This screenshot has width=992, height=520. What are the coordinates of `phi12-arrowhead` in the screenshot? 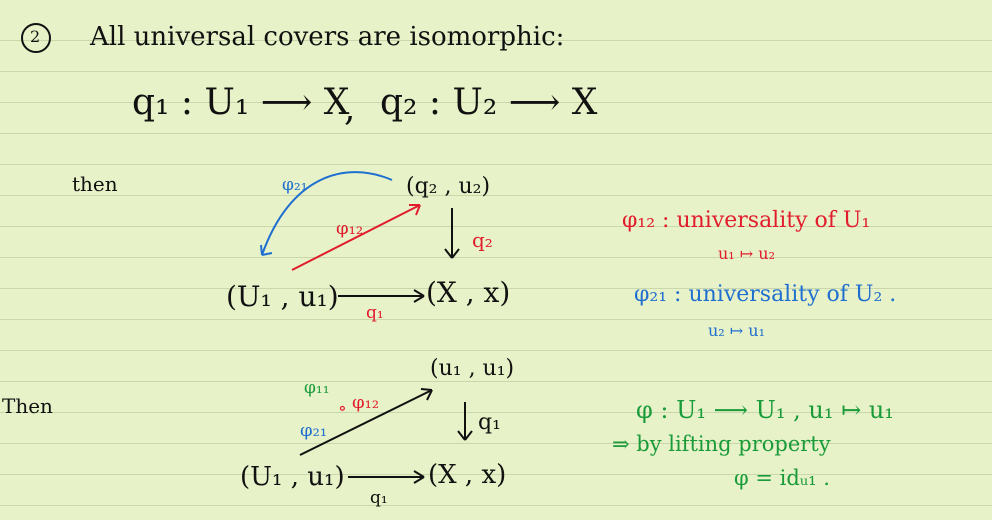 It's located at (415, 210).